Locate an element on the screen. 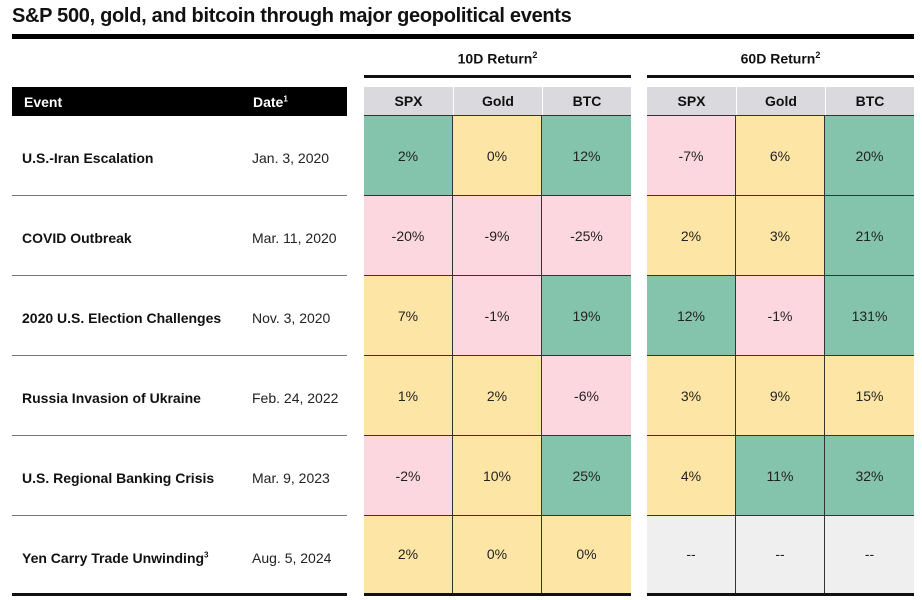 Image resolution: width=922 pixels, height=600 pixels. event-name: Russia Invasion of Ukraine is located at coordinates (111, 398).